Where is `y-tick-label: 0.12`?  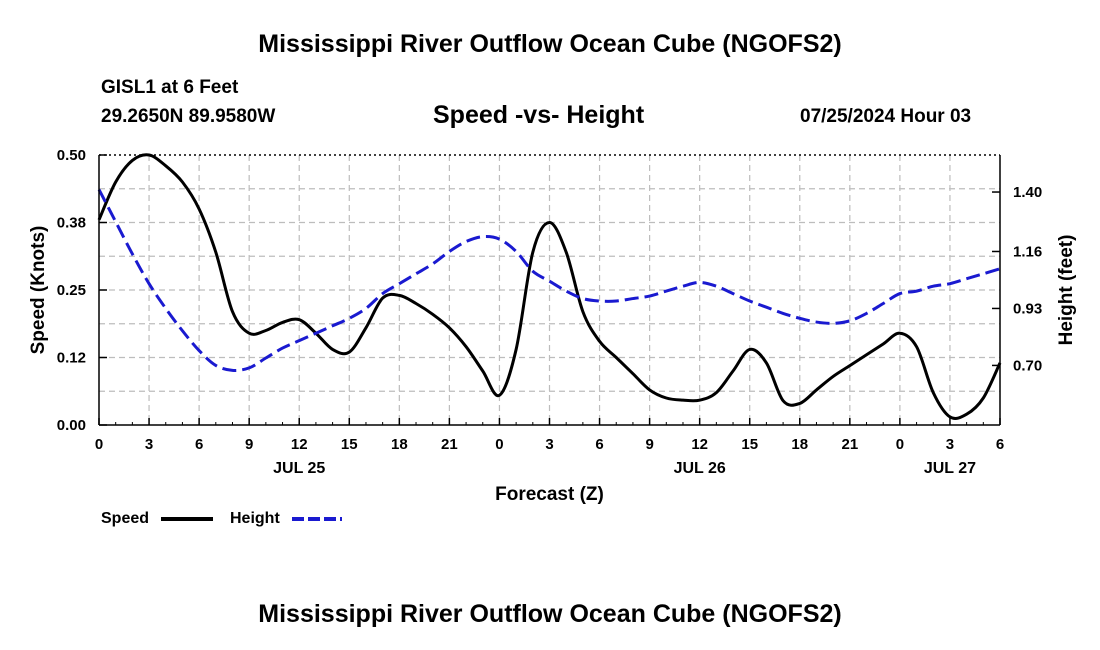 y-tick-label: 0.12 is located at coordinates (71, 358).